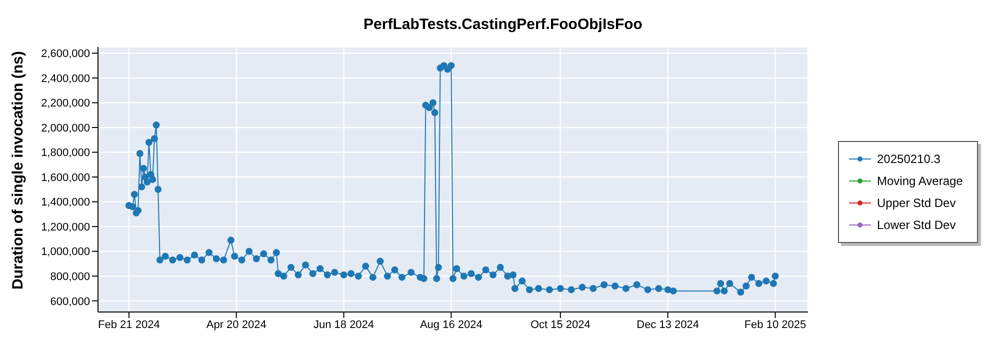 This screenshot has width=1000, height=350. What do you see at coordinates (65, 54) in the screenshot?
I see `y-tick-label: 2,600,000` at bounding box center [65, 54].